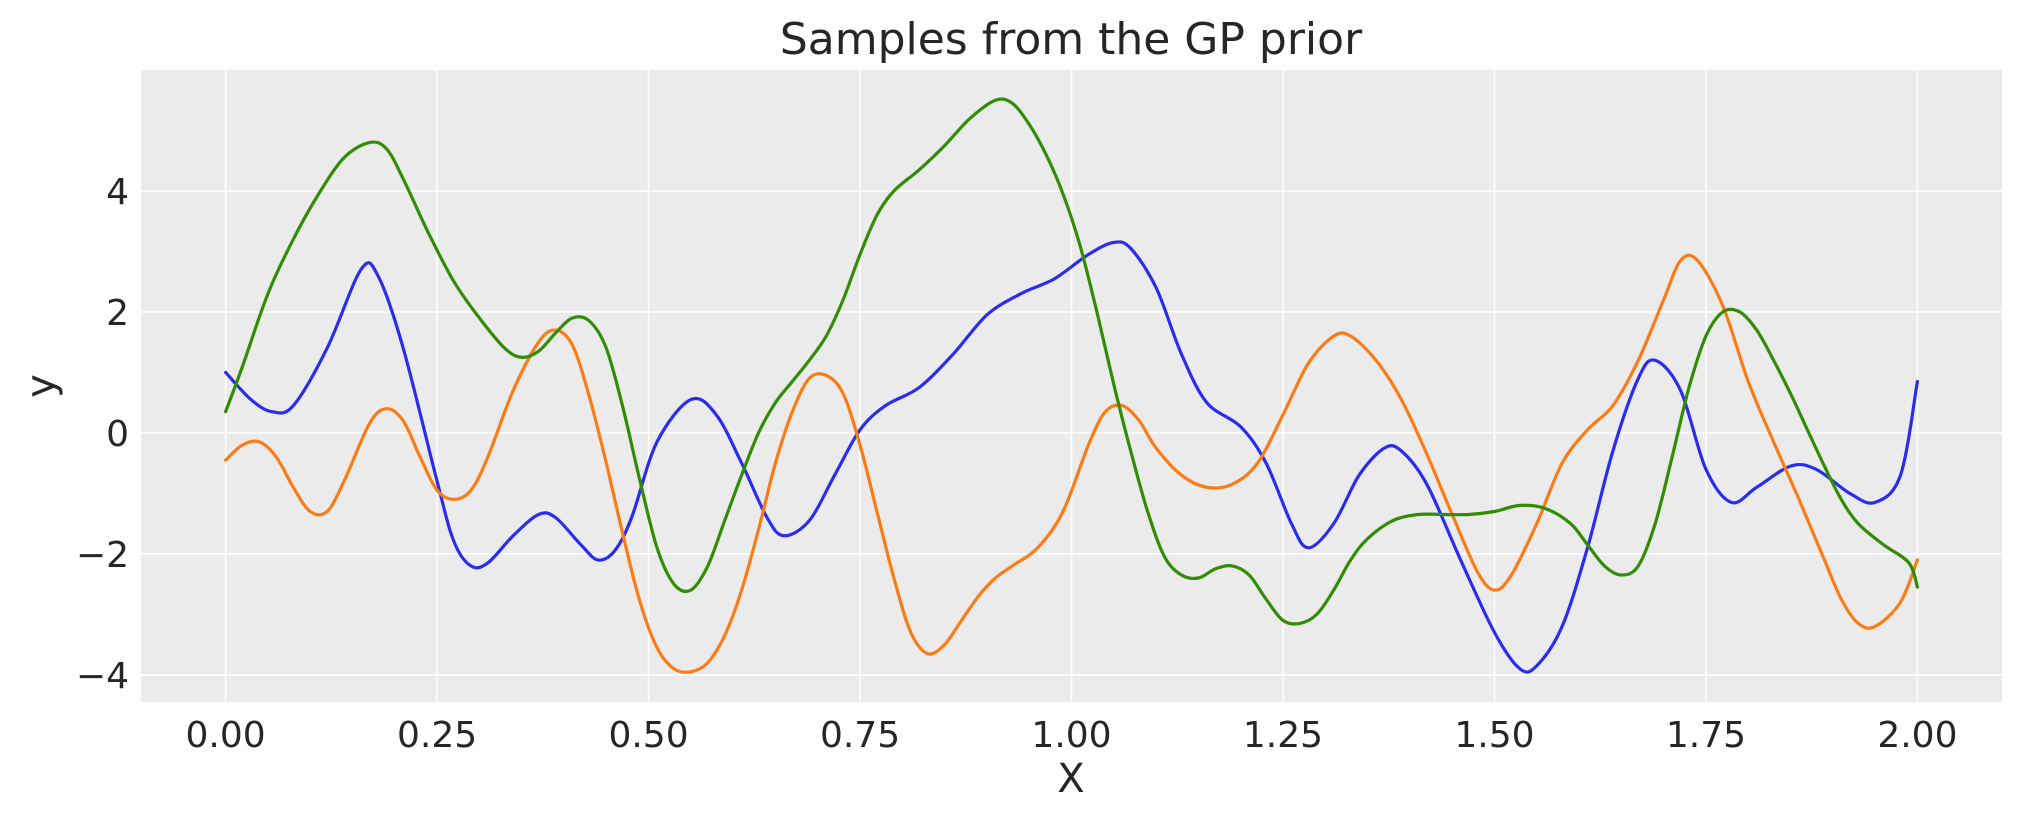 The width and height of the screenshot is (2023, 823). Describe the element at coordinates (1071, 39) in the screenshot. I see `chart-title: Samples from the GP prior` at that location.